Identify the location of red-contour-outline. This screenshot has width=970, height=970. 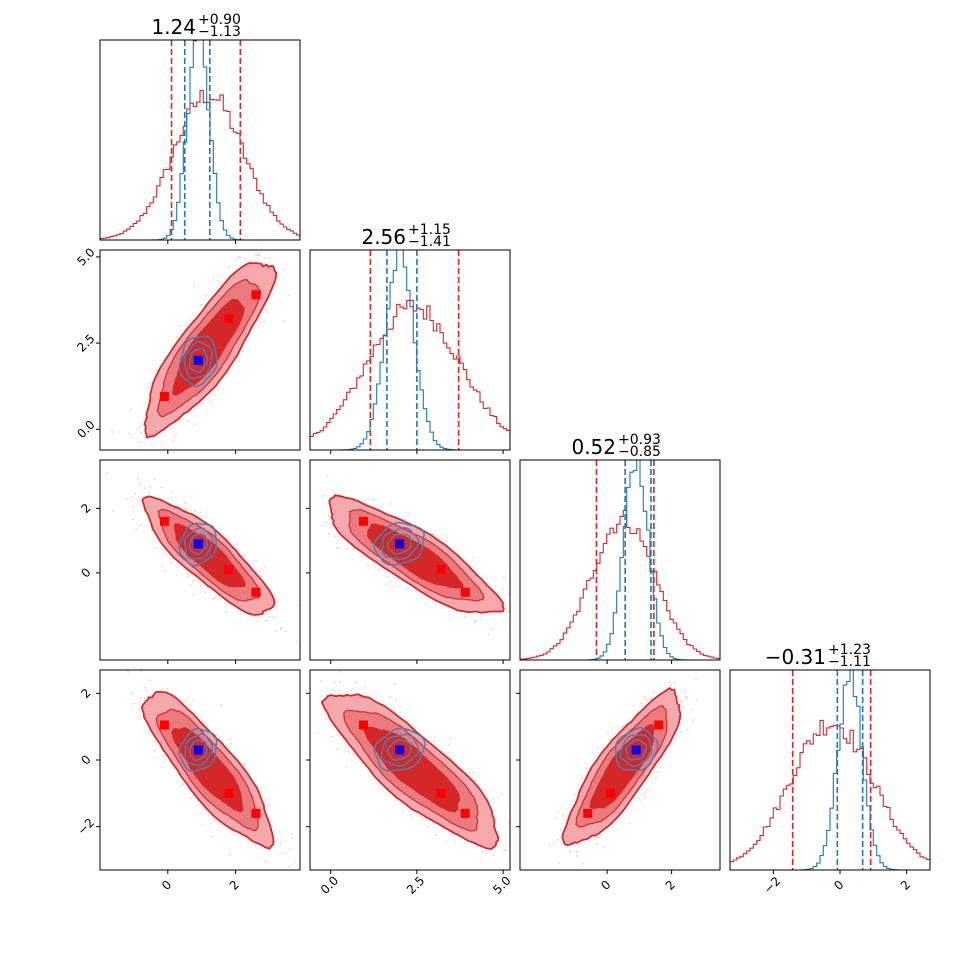
(621, 766).